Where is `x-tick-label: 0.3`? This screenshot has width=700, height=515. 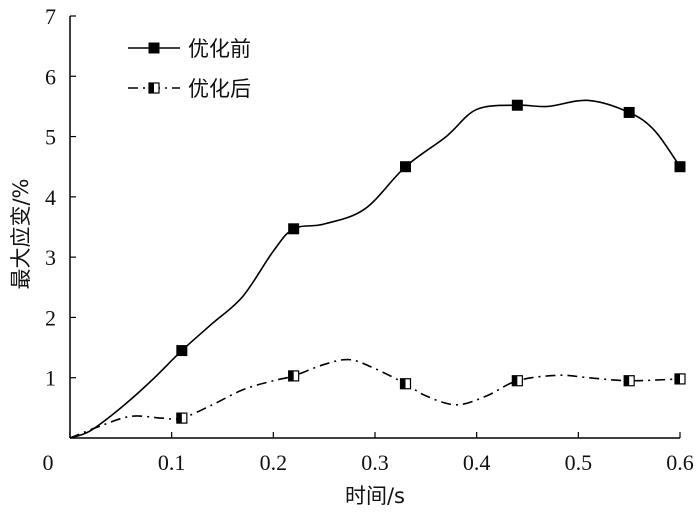
x-tick-label: 0.3 is located at coordinates (375, 462).